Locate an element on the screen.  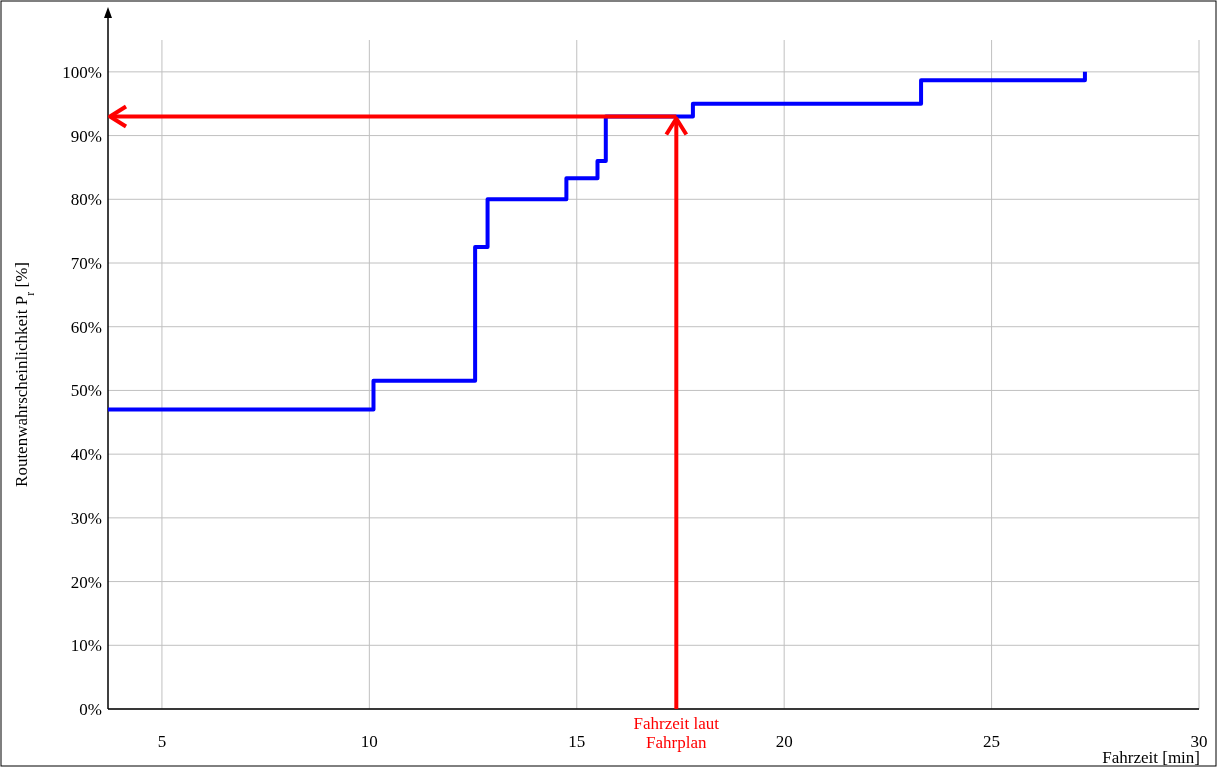
x-tick-label: 20 is located at coordinates (784, 741).